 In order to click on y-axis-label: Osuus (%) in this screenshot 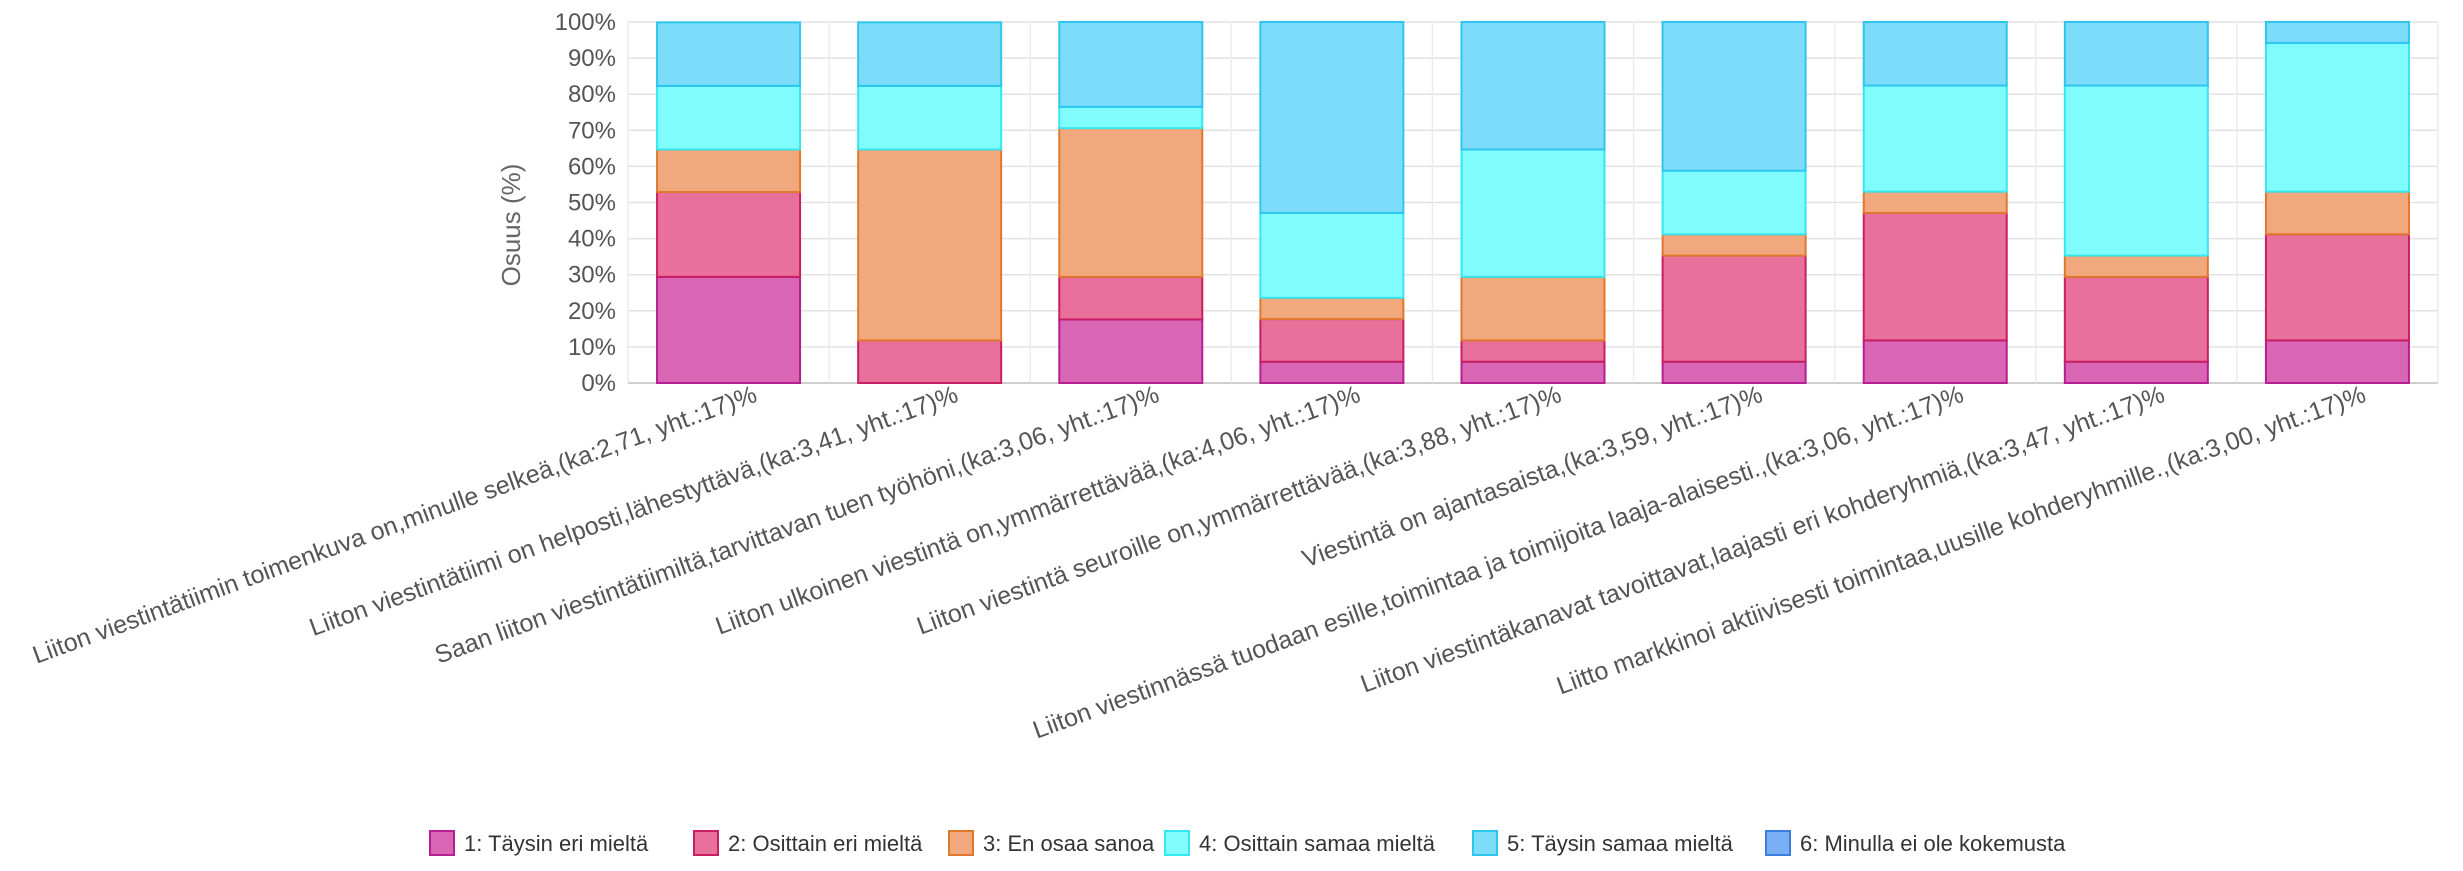, I will do `click(511, 225)`.